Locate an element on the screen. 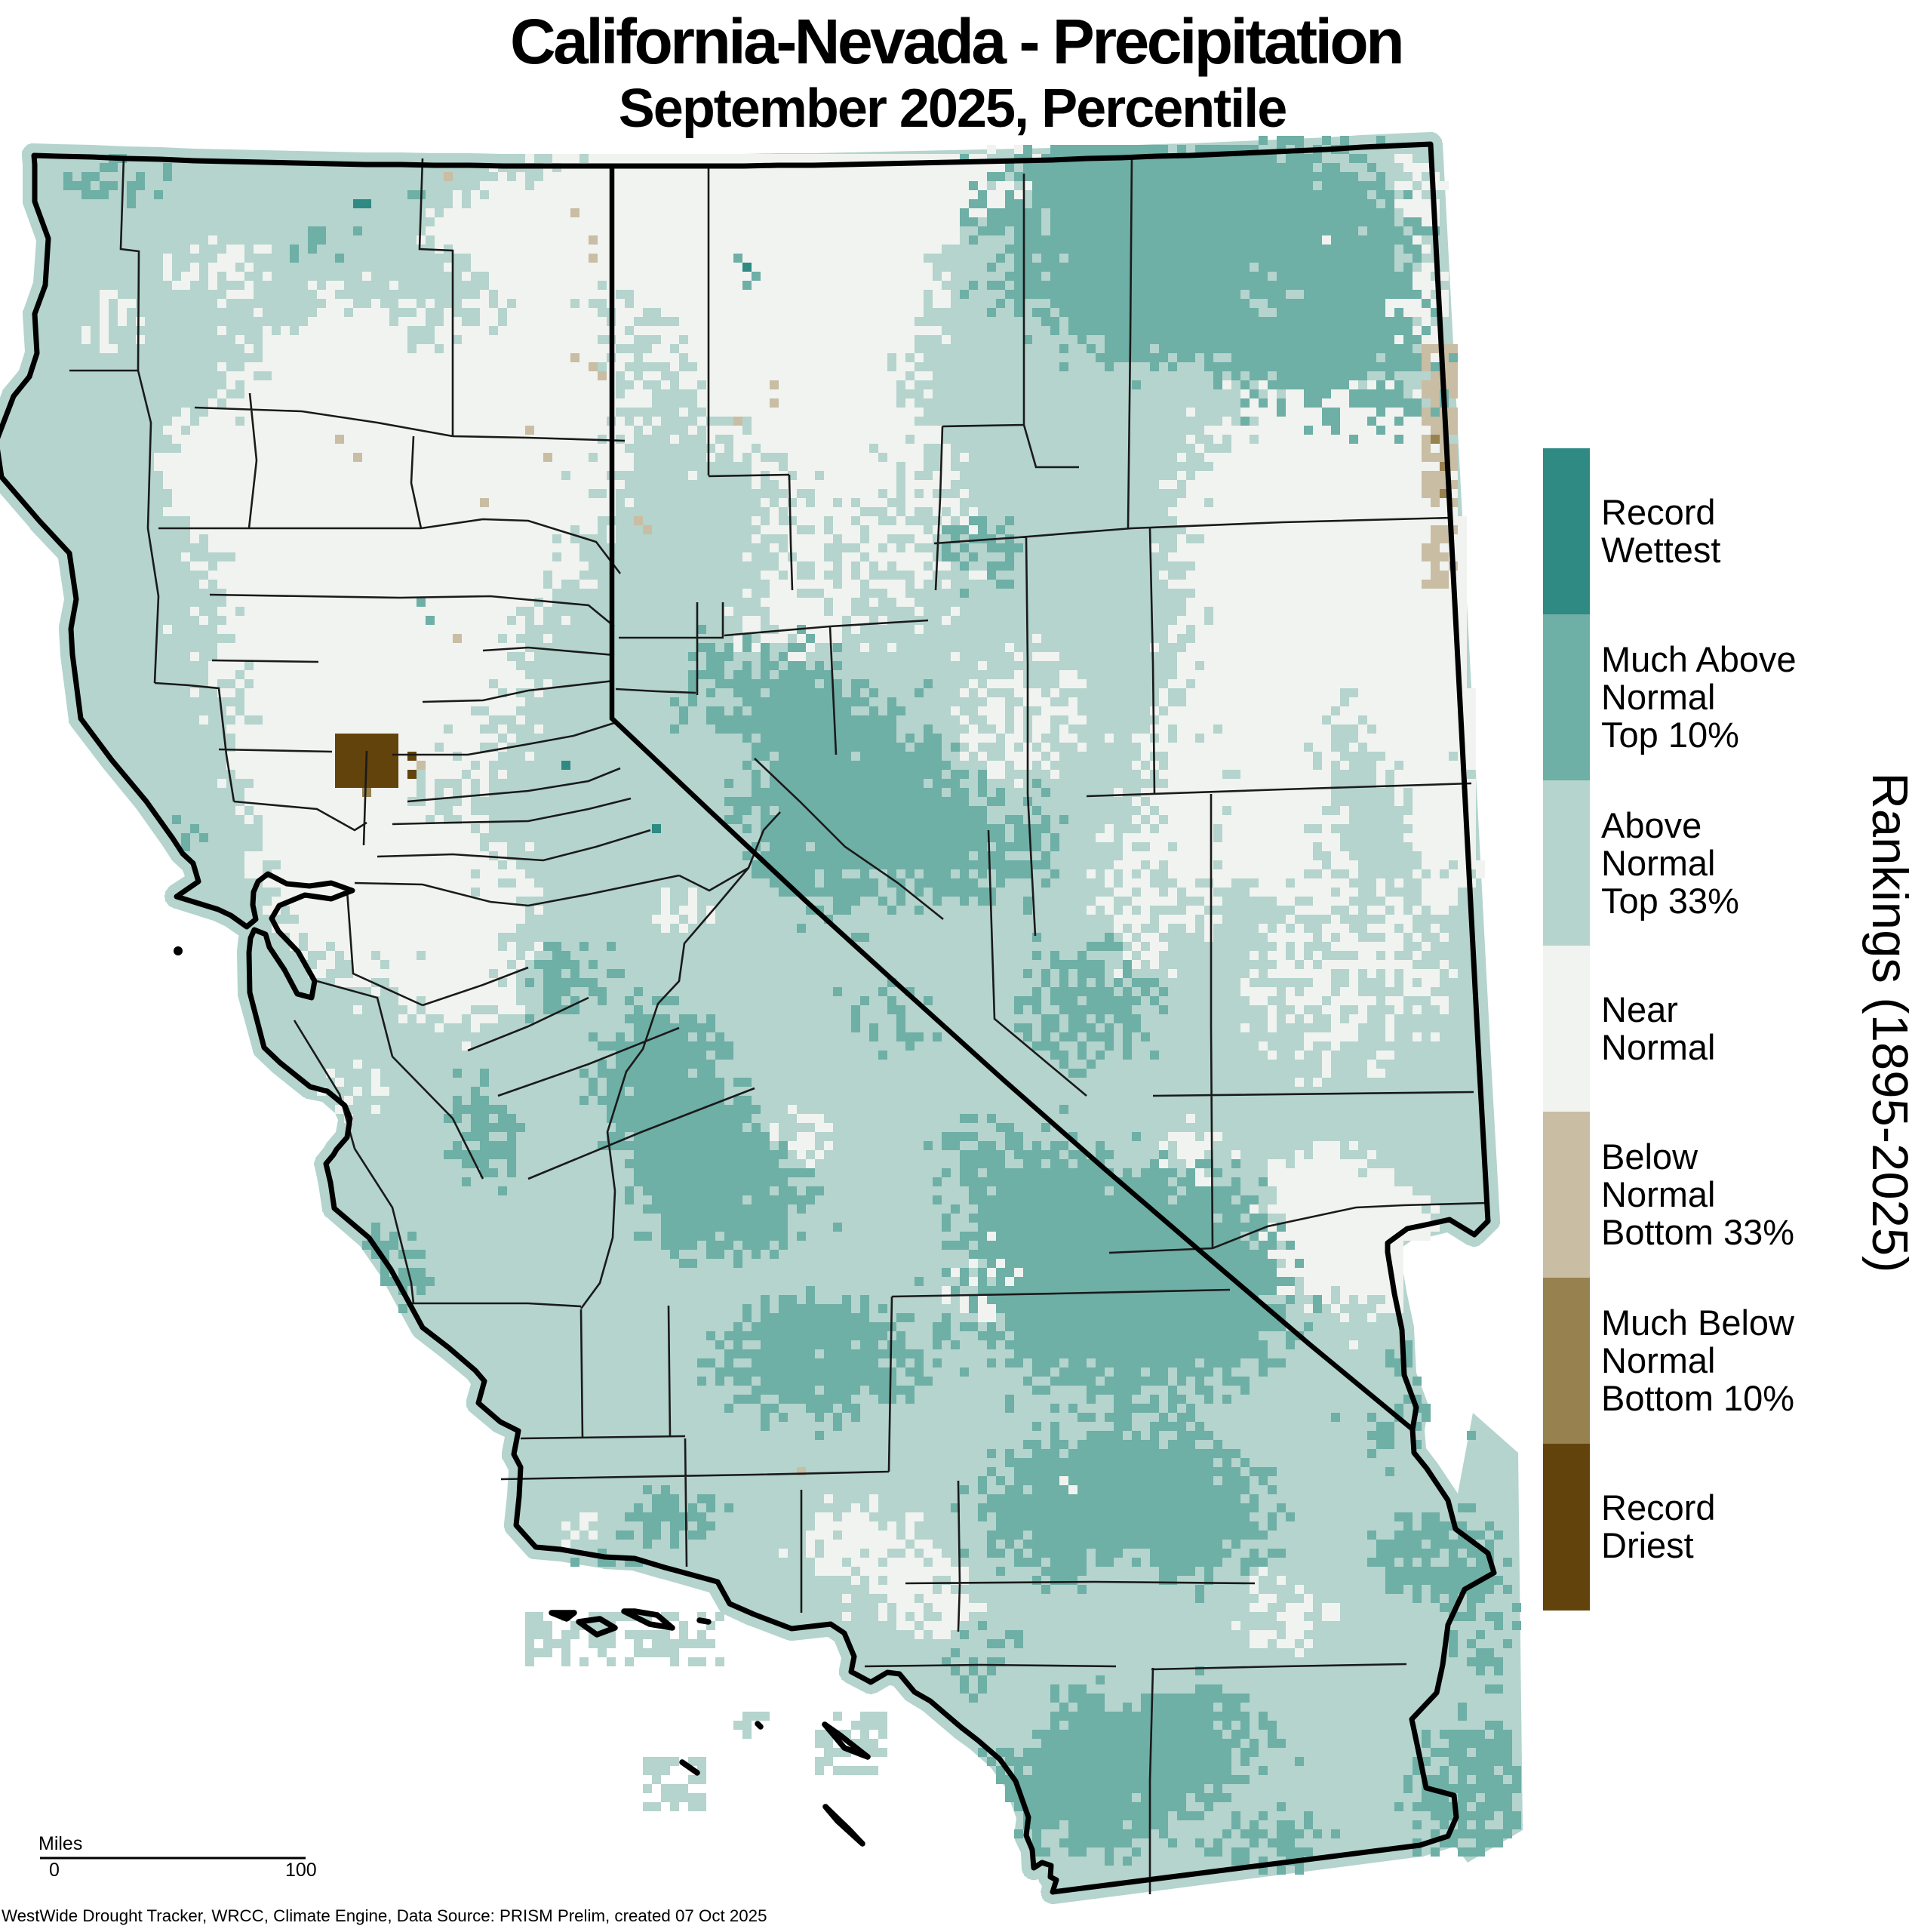 The image size is (1909, 1932). svg-text:California-Nevada - Precipitat: California-Nevada - Precipitation is located at coordinates (956, 41).